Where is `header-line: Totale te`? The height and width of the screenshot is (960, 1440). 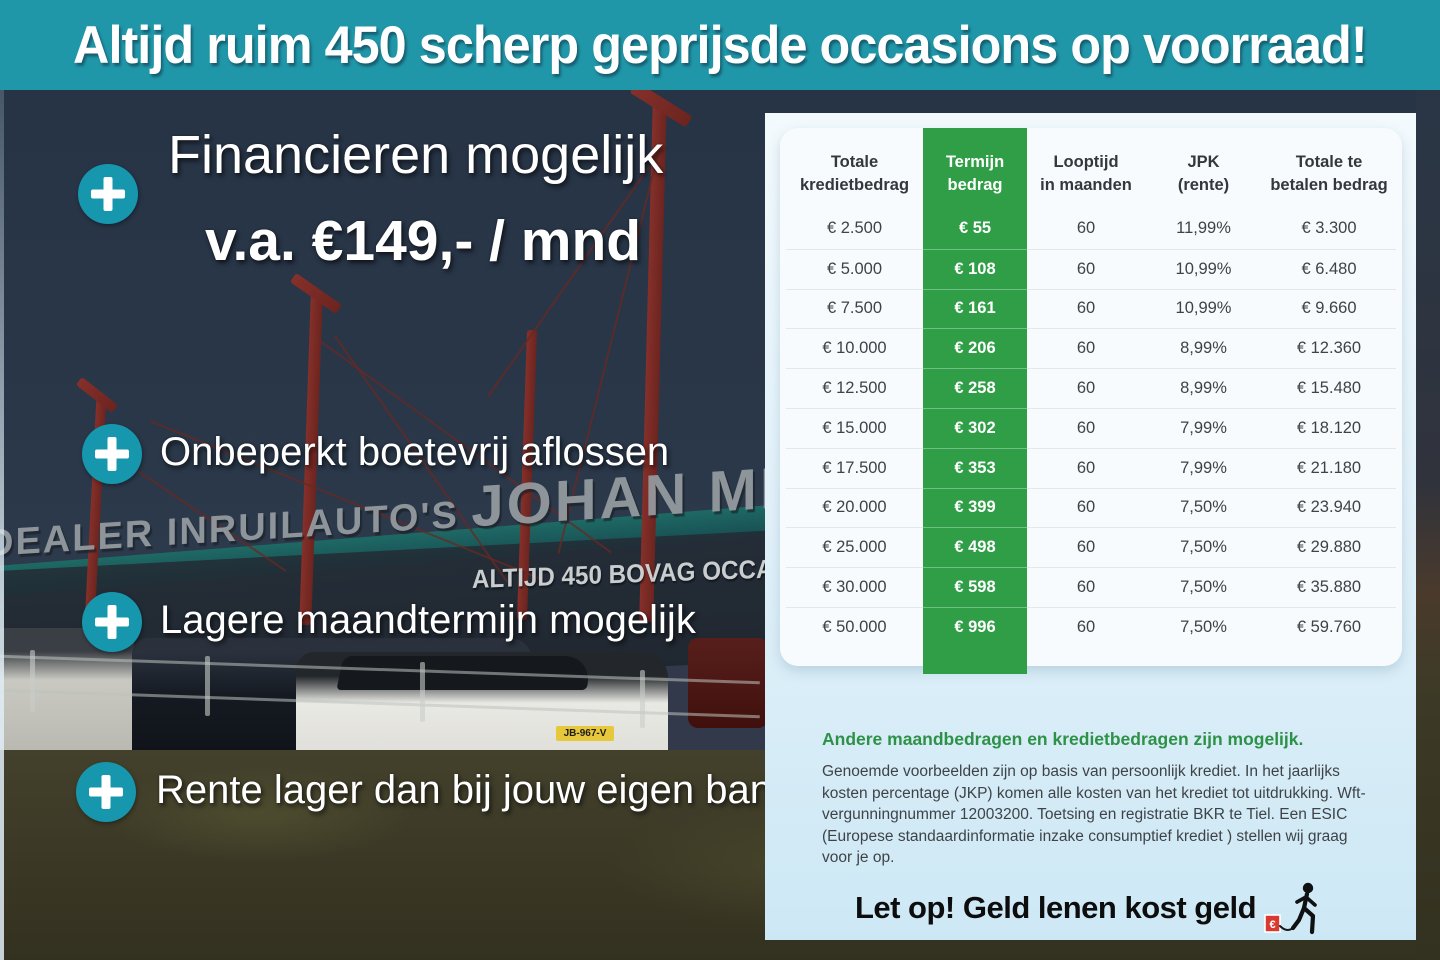 header-line: Totale te is located at coordinates (1329, 162).